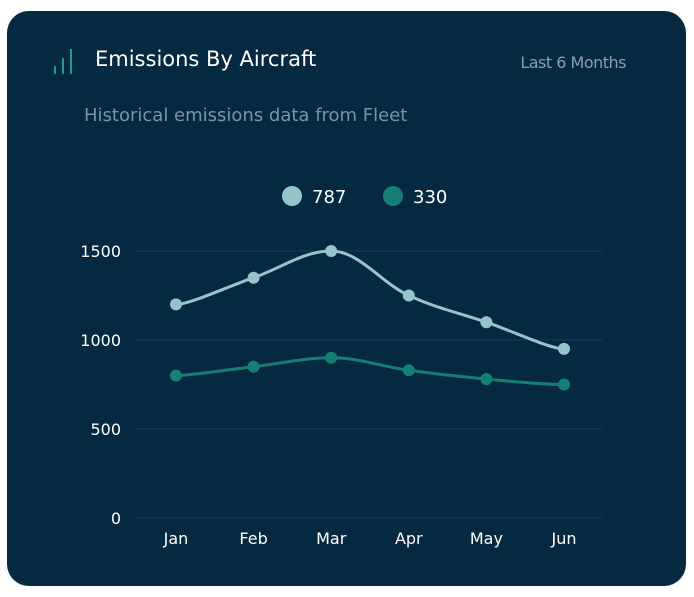 Image resolution: width=694 pixels, height=597 pixels. What do you see at coordinates (100, 340) in the screenshot?
I see `y-tick-label: 1000` at bounding box center [100, 340].